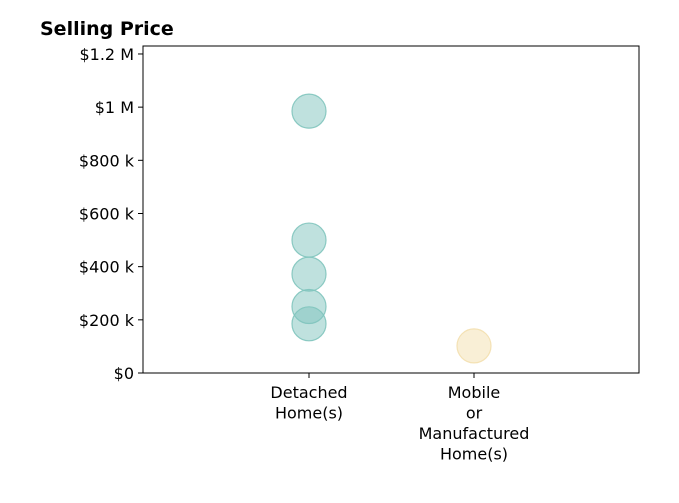  What do you see at coordinates (114, 107) in the screenshot?
I see `y-tick-label: $1 M` at bounding box center [114, 107].